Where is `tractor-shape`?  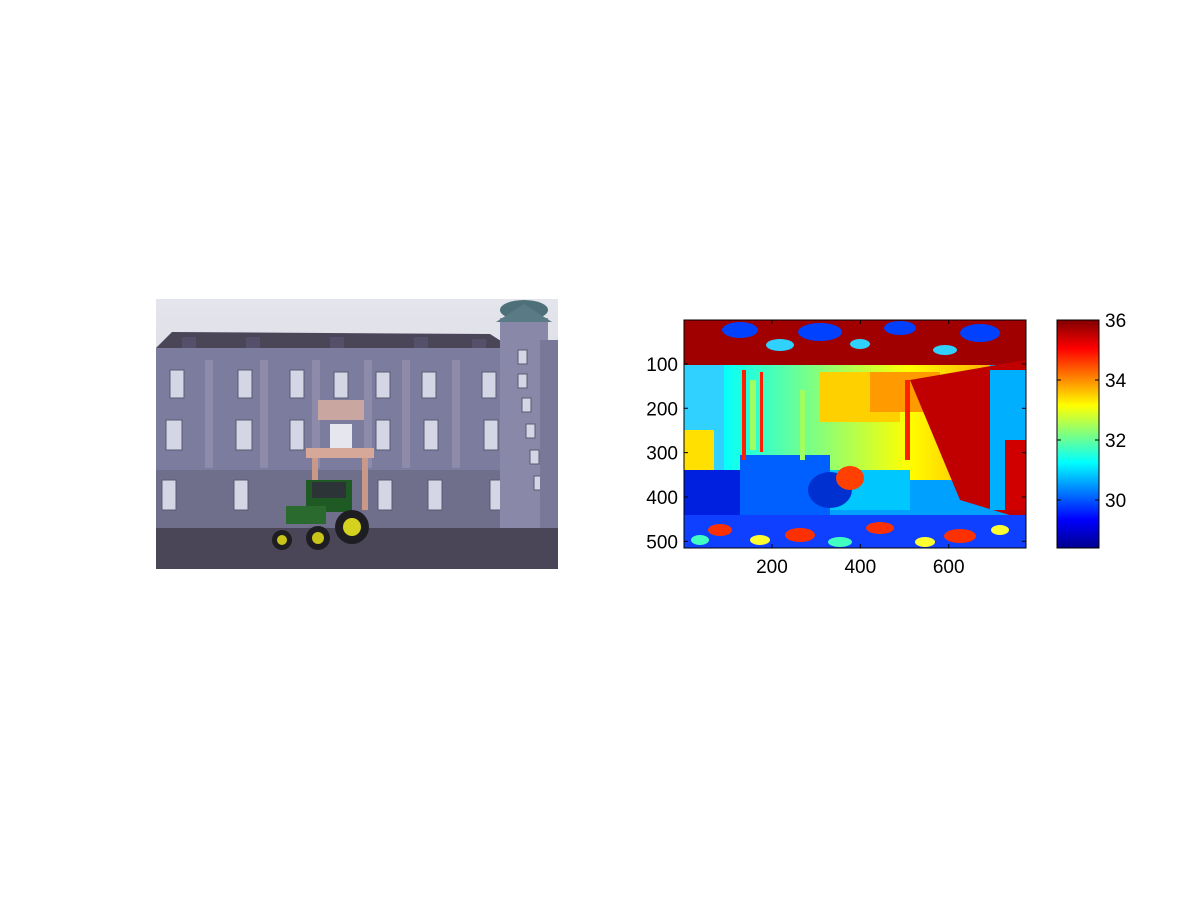 tractor-shape is located at coordinates (320, 515).